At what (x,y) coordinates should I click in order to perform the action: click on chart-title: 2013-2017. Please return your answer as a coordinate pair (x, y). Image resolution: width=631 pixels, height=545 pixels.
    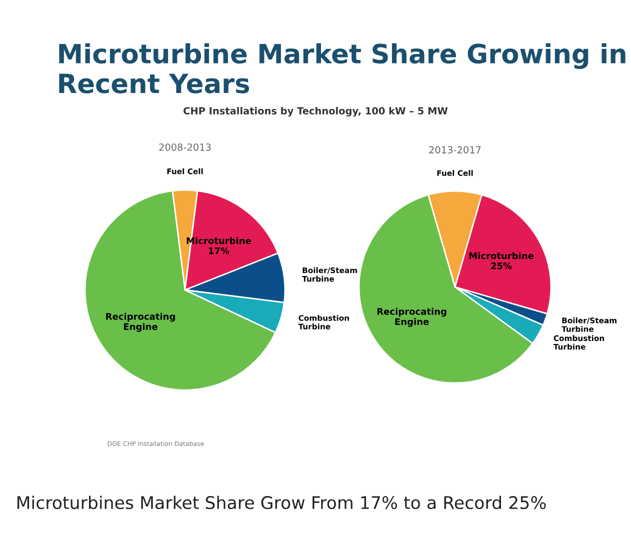
    Looking at the image, I should click on (455, 150).